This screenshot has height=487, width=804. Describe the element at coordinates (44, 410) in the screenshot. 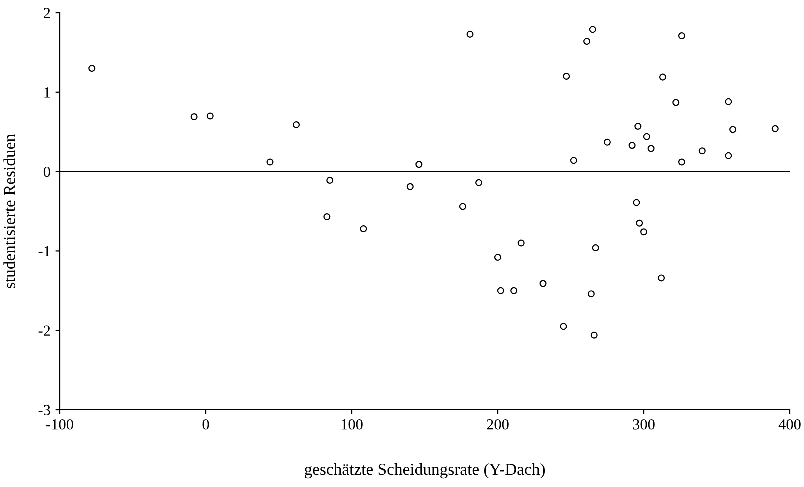

I see `y-tick-label: -3` at that location.